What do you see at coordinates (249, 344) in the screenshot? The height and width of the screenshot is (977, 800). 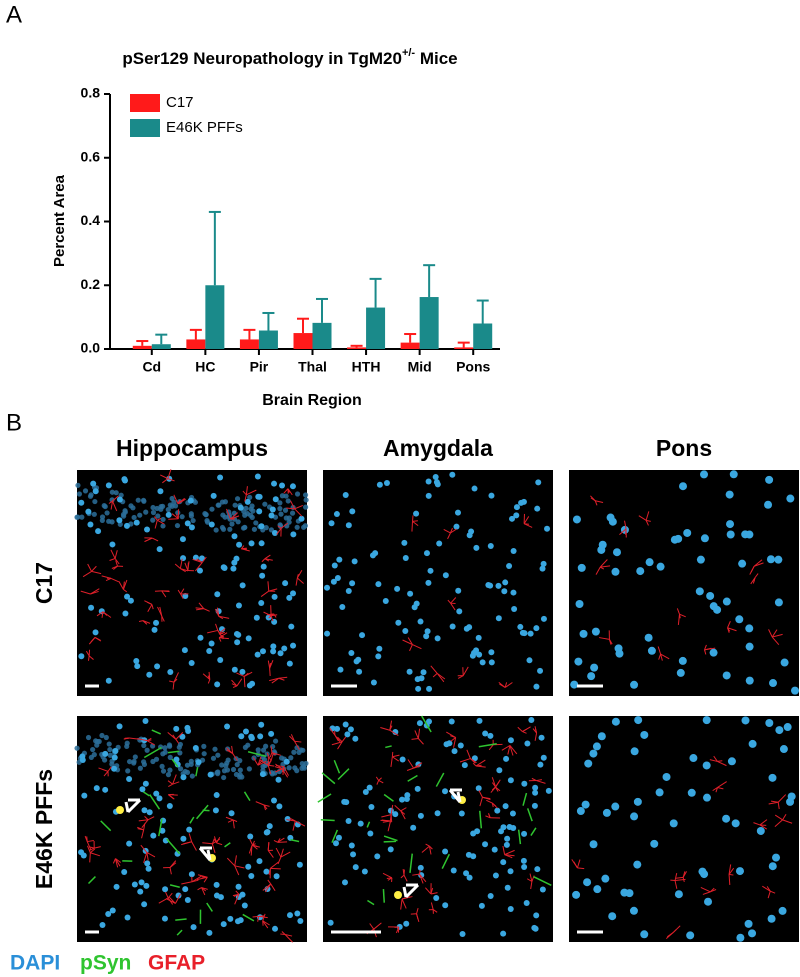 I see `bar` at bounding box center [249, 344].